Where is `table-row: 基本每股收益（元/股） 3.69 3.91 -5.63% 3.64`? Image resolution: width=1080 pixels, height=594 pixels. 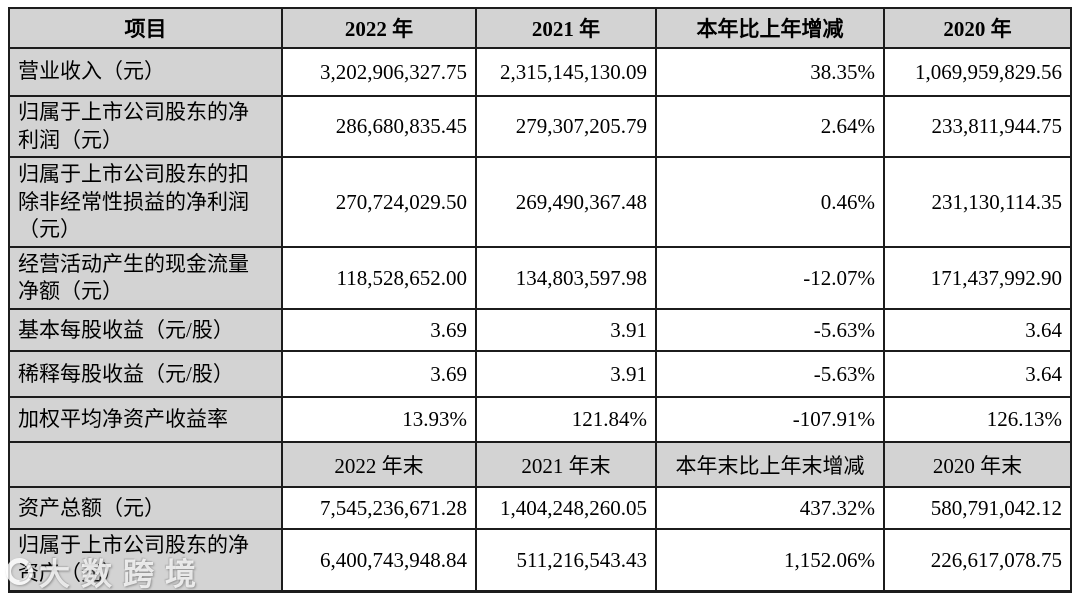
table-row: 基本每股收益（元/股） 3.69 3.91 -5.63% 3.64 is located at coordinates (540, 330).